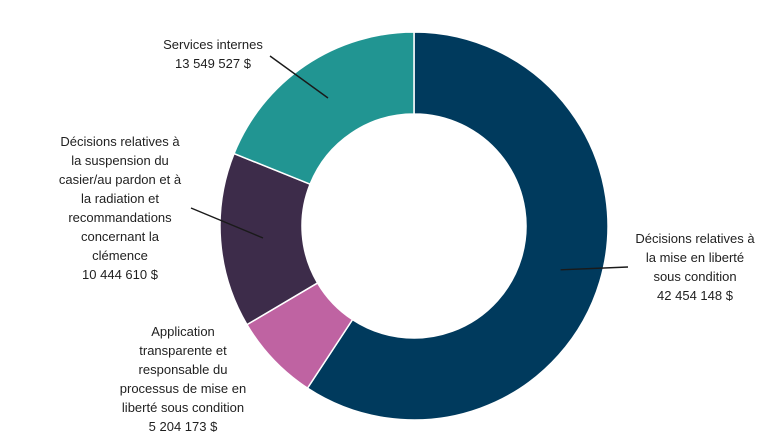 This screenshot has height=443, width=770. What do you see at coordinates (183, 369) in the screenshot?
I see `label-transparent-process-line-3: responsable du` at bounding box center [183, 369].